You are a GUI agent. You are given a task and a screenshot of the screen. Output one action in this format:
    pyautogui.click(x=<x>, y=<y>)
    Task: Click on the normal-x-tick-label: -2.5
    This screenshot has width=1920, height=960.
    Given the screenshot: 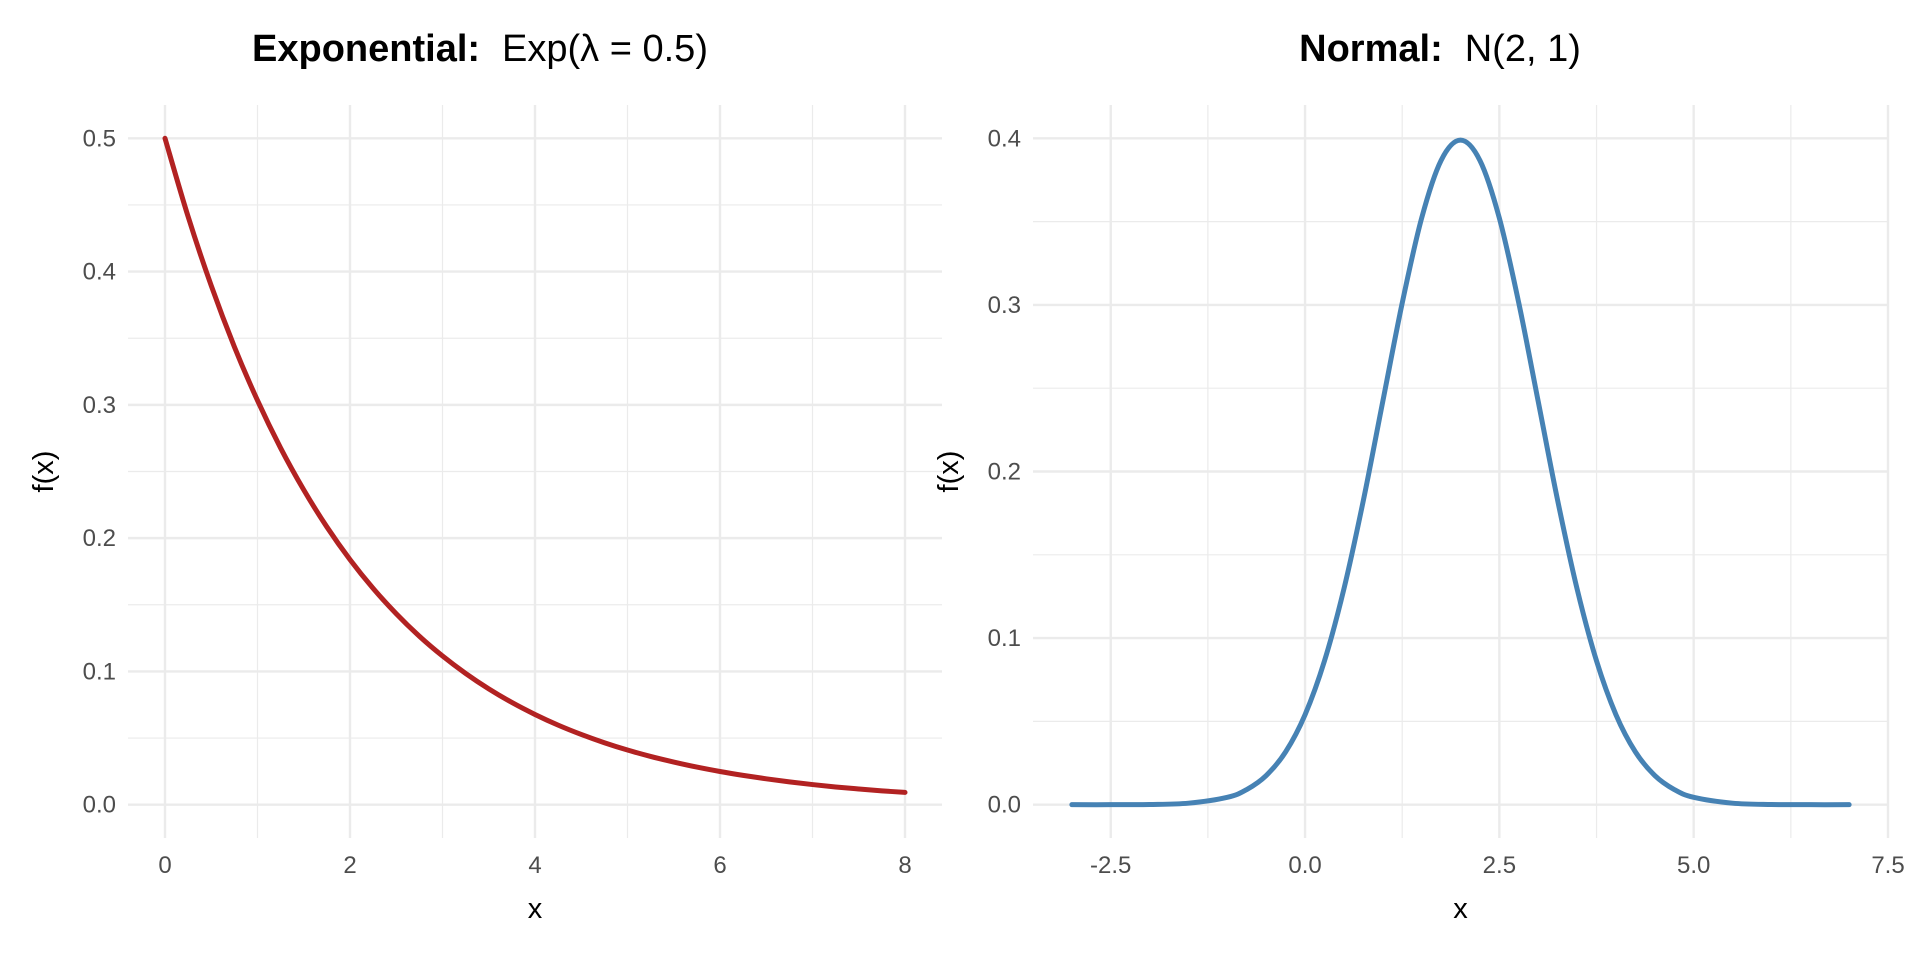 What is the action you would take?
    pyautogui.click(x=1110, y=865)
    